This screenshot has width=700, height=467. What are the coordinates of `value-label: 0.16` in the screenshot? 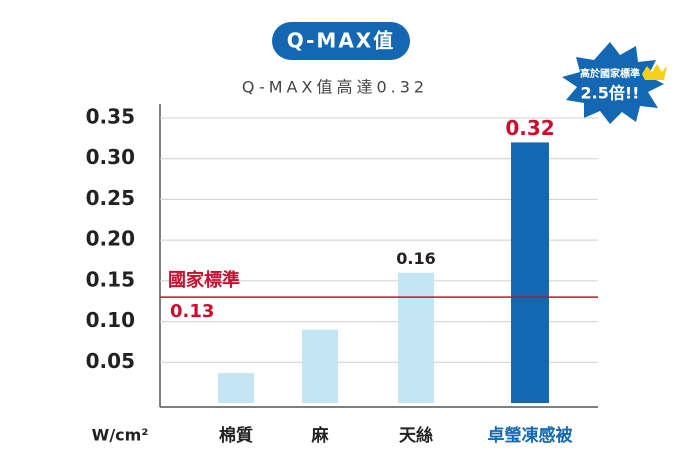 It's located at (415, 258).